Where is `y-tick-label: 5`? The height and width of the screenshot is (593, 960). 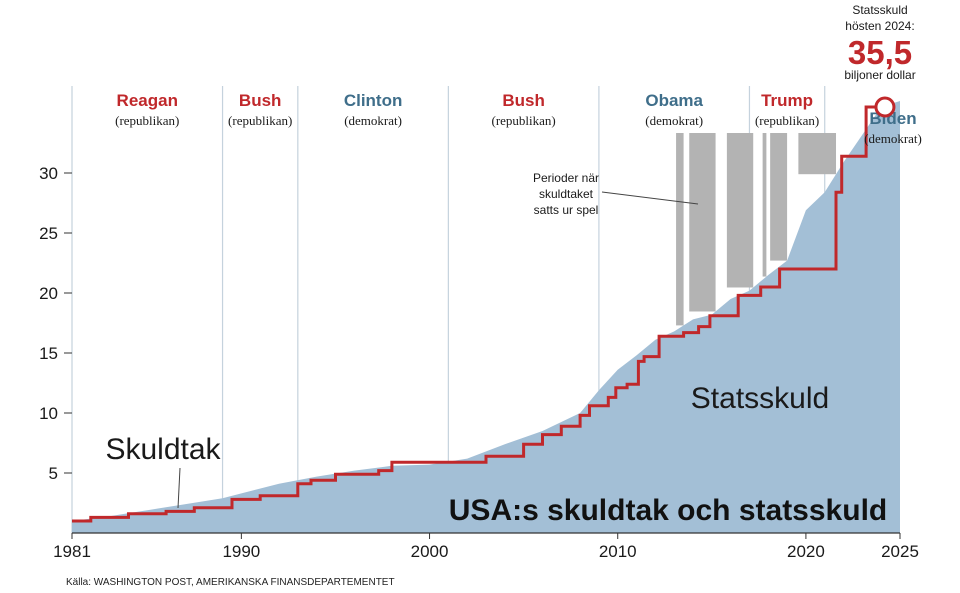
y-tick-label: 5 is located at coordinates (53, 473).